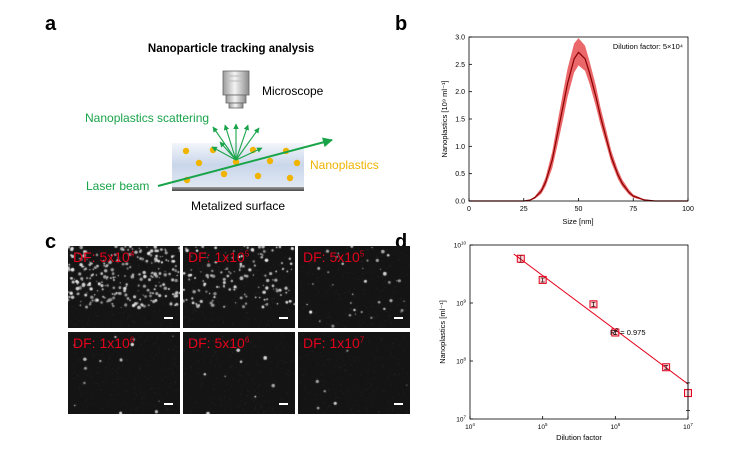 Image resolution: width=753 pixels, height=451 pixels. I want to click on y-tick-label: 0.0, so click(460, 202).